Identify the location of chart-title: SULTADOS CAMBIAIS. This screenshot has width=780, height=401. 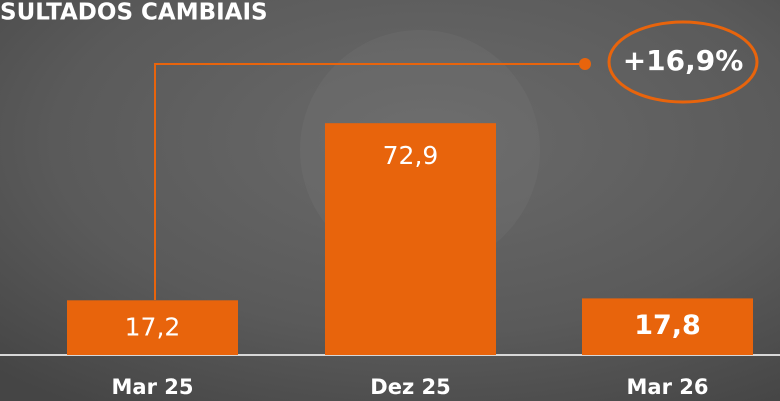
(134, 13).